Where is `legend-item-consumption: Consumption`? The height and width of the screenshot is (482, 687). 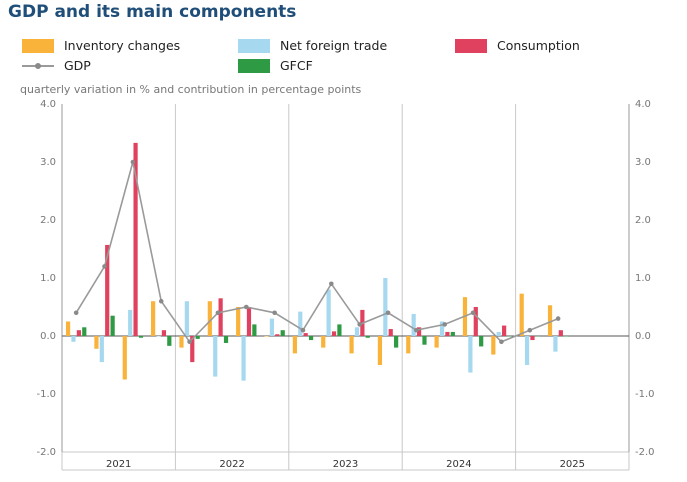
legend-item-consumption: Consumption is located at coordinates (517, 45).